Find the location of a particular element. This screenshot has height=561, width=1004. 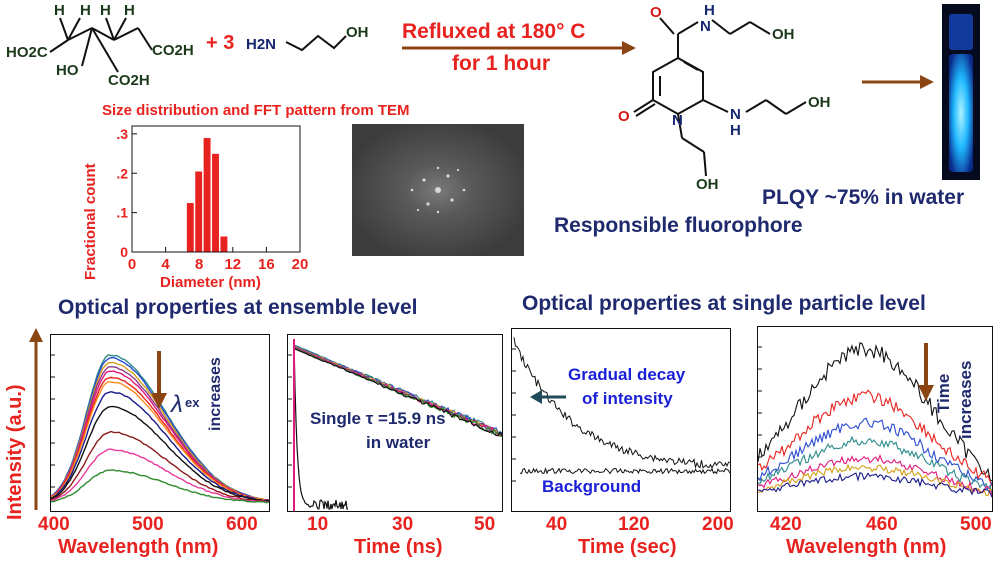

p1-xtick-1: 500 is located at coordinates (148, 524).